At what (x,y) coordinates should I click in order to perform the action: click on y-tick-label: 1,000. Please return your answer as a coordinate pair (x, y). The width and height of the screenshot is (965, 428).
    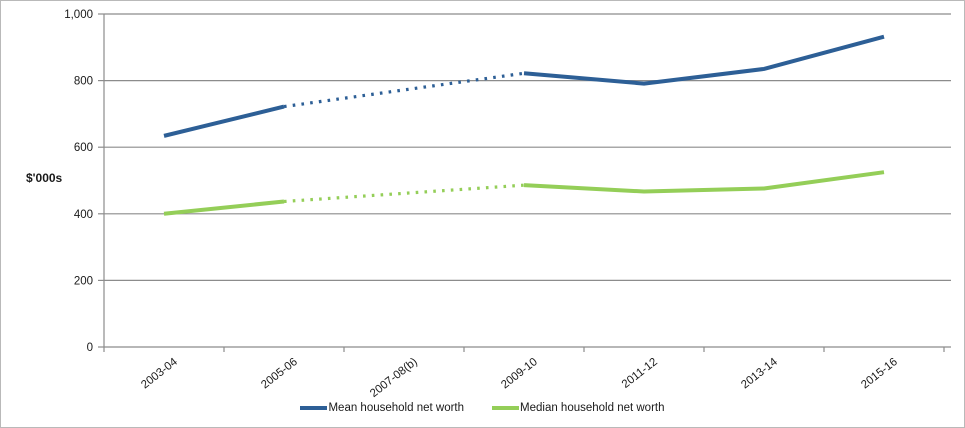
    Looking at the image, I should click on (78, 15).